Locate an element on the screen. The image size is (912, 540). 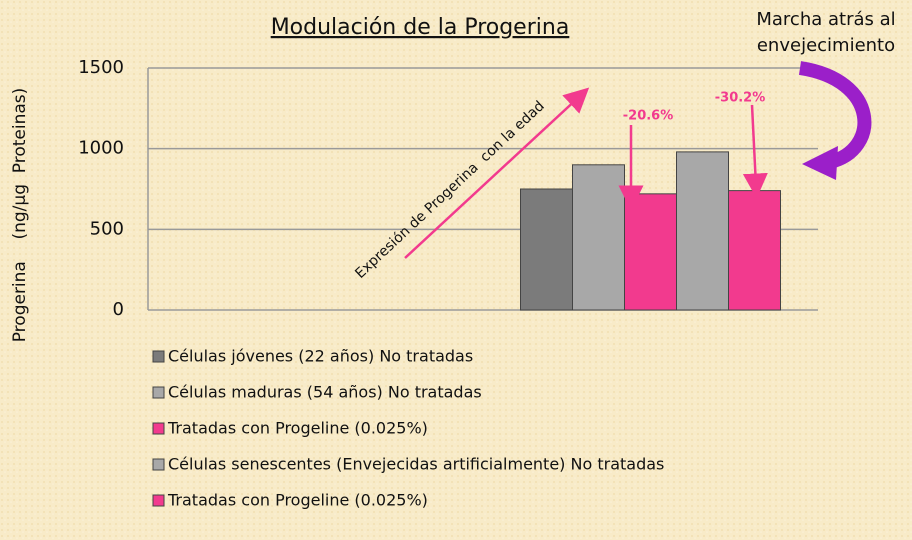
annotation: Marcha atrás al is located at coordinates (825, 19).